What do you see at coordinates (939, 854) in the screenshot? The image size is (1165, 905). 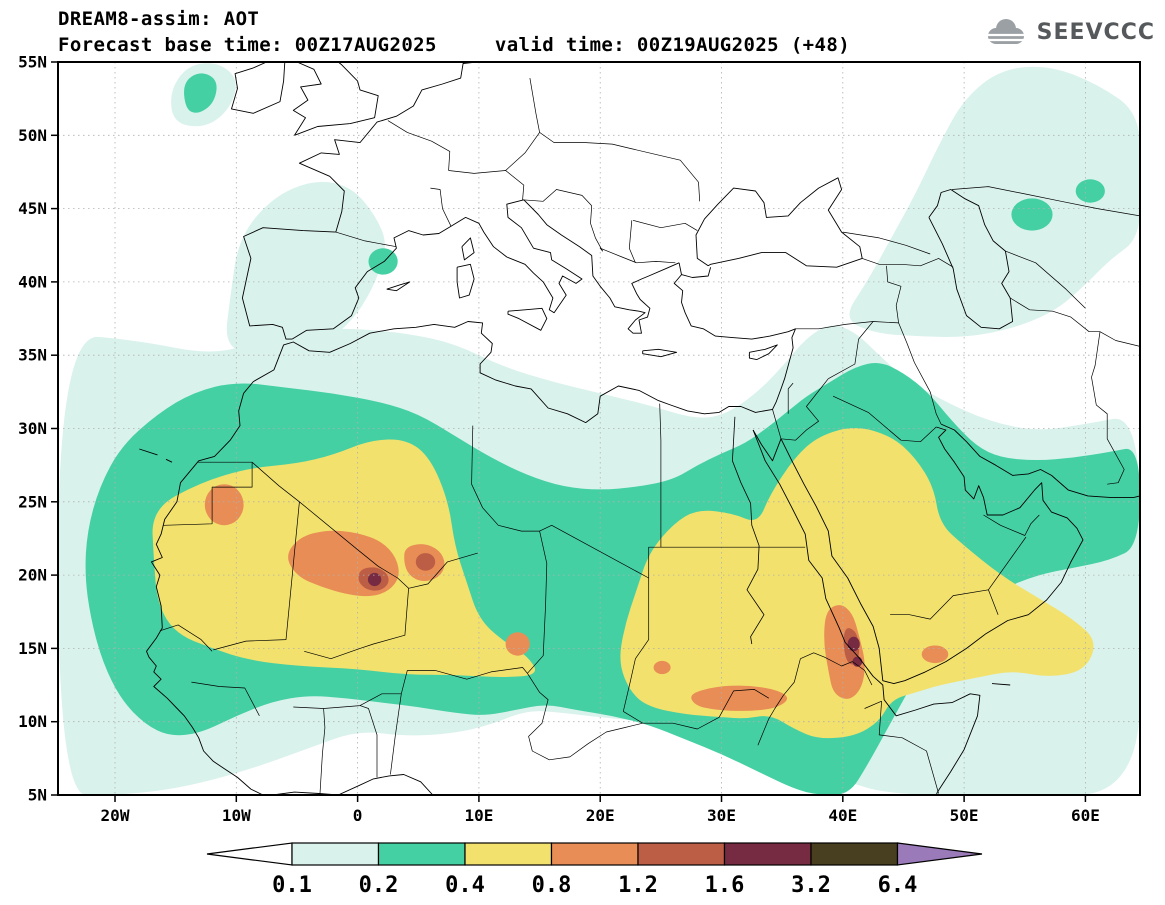 I see `colorbar-arrow-right` at bounding box center [939, 854].